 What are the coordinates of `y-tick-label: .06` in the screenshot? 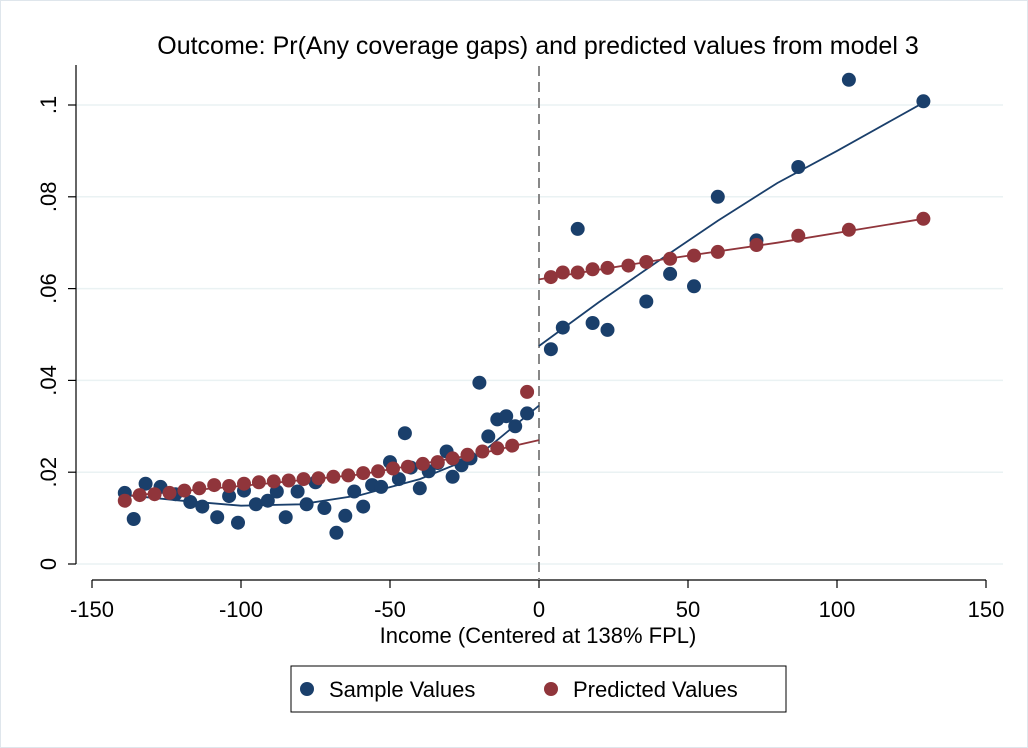 It's located at (48, 288).